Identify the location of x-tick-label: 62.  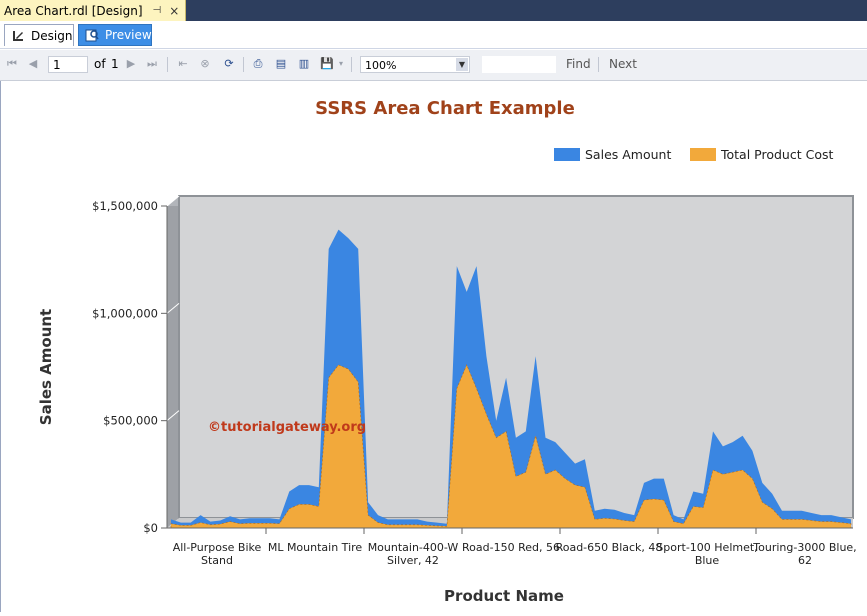
(805, 560).